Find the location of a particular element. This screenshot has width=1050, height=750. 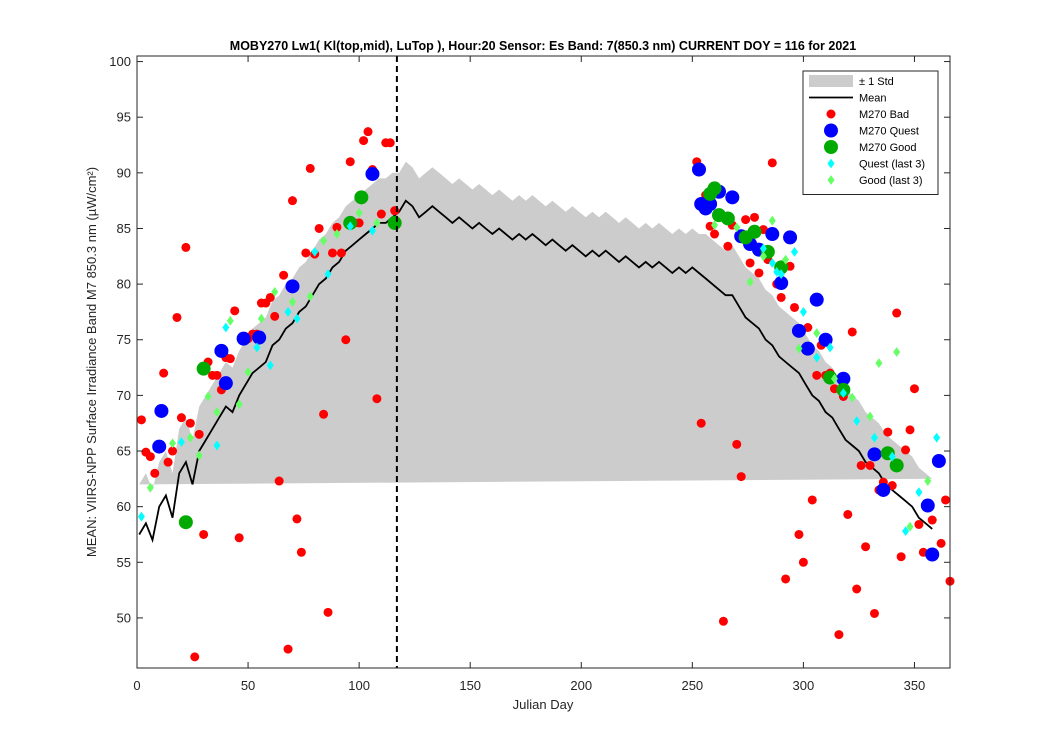

legend-swatch-m270-good is located at coordinates (831, 147).